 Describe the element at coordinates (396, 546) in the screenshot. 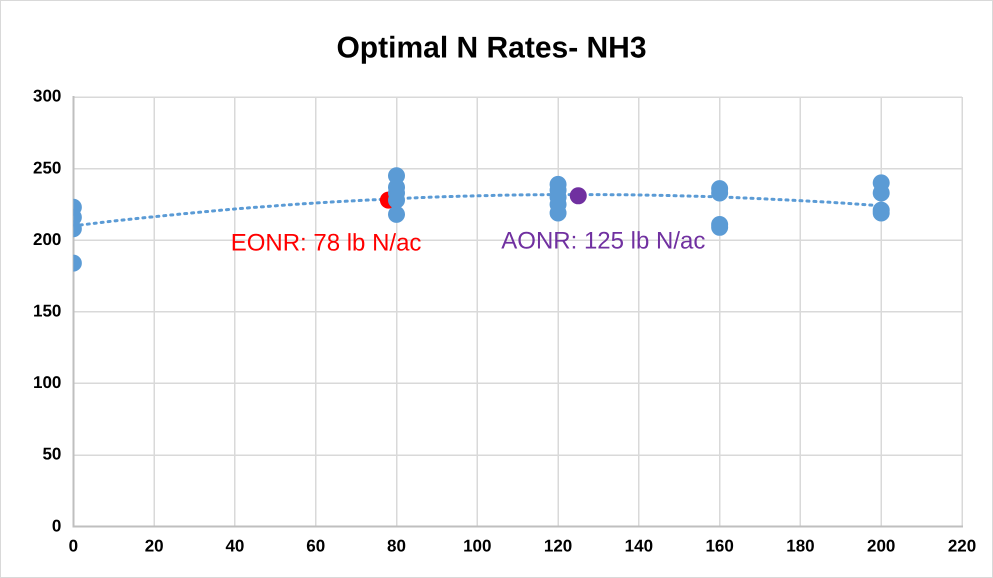

I see `x-tick-label: 80` at that location.